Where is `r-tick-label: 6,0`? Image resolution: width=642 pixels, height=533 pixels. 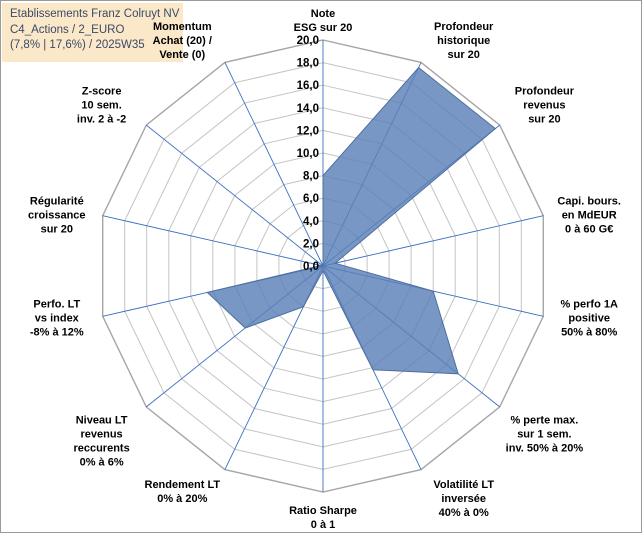
r-tick-label: 6,0 is located at coordinates (311, 199).